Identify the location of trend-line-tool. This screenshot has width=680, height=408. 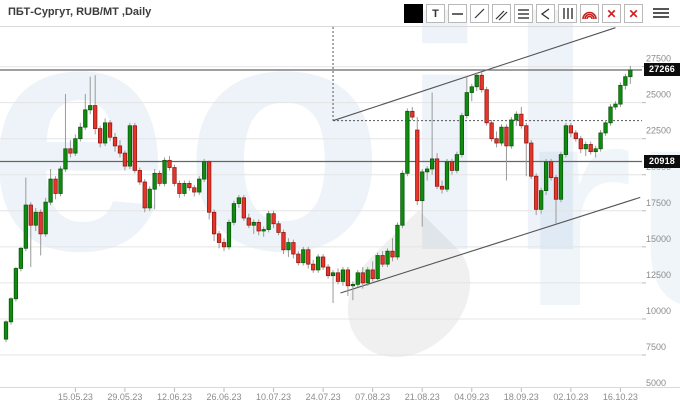
(479, 13).